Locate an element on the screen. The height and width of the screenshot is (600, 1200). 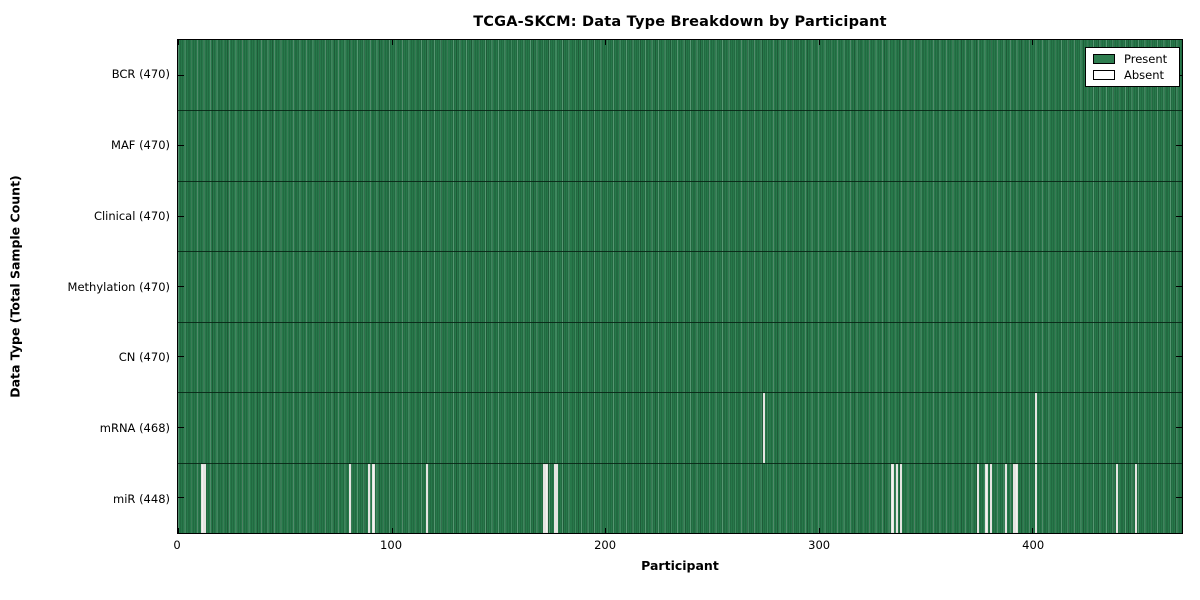
legend-entry-absent: Absent is located at coordinates (1133, 75).